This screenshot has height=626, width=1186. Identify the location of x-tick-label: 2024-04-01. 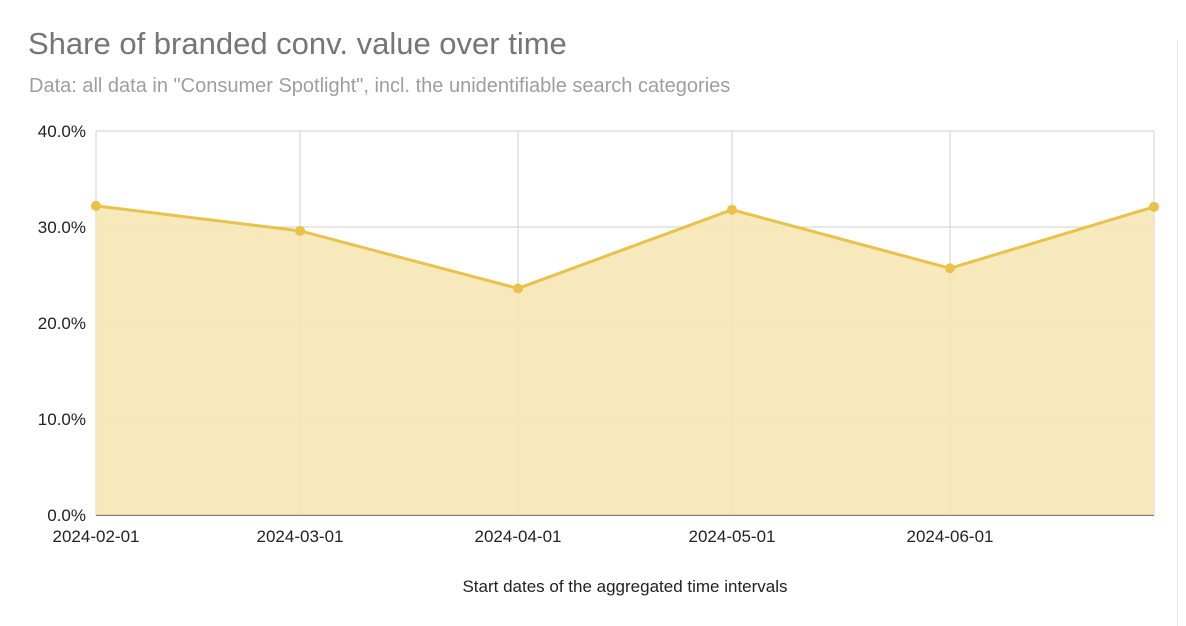
(518, 536).